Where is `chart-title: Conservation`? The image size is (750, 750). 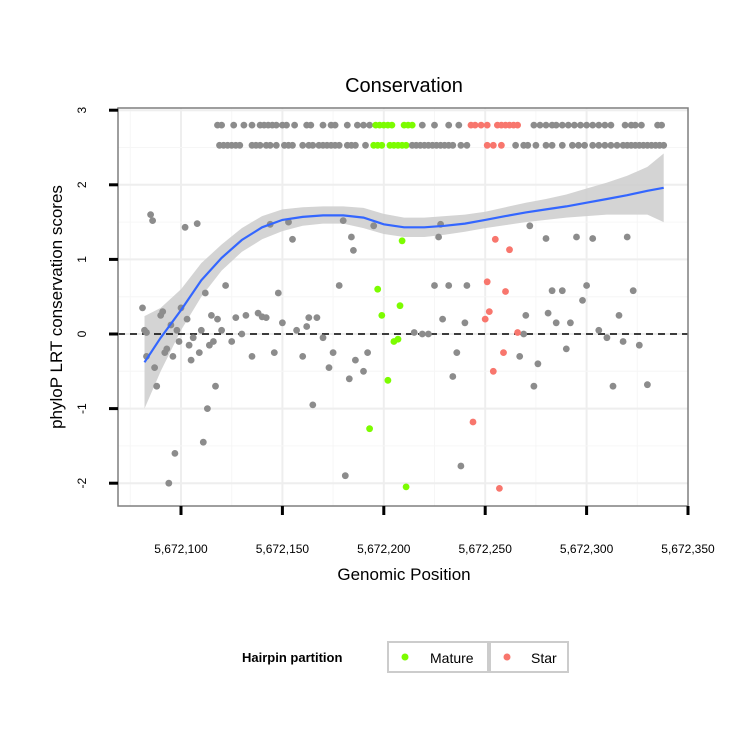 chart-title: Conservation is located at coordinates (404, 86).